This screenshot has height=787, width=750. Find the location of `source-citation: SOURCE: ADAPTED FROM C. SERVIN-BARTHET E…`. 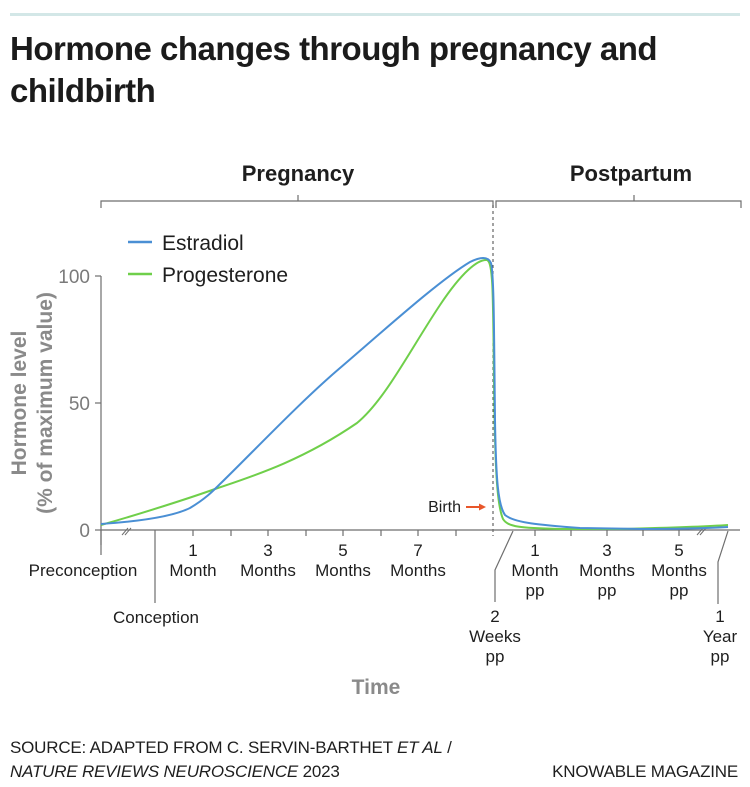

source-citation: SOURCE: ADAPTED FROM C. SERVIN-BARTHET E… is located at coordinates (231, 760).